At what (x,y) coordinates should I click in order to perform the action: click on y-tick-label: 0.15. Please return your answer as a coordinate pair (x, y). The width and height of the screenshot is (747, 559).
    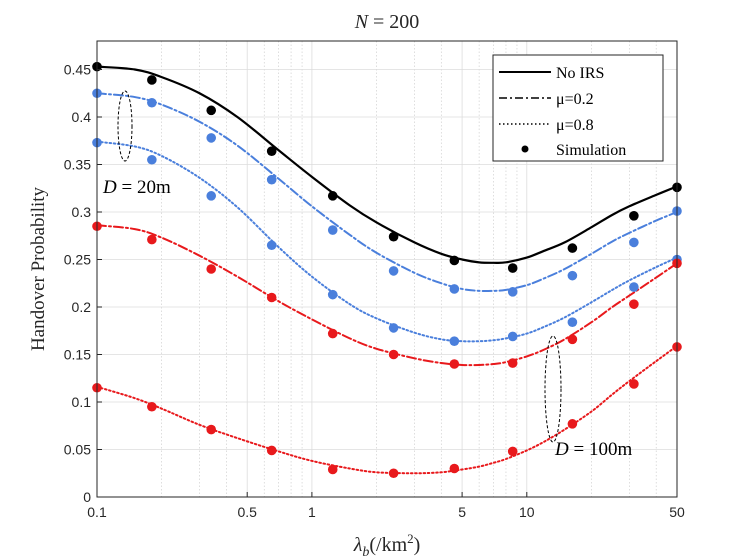
    Looking at the image, I should click on (77, 355).